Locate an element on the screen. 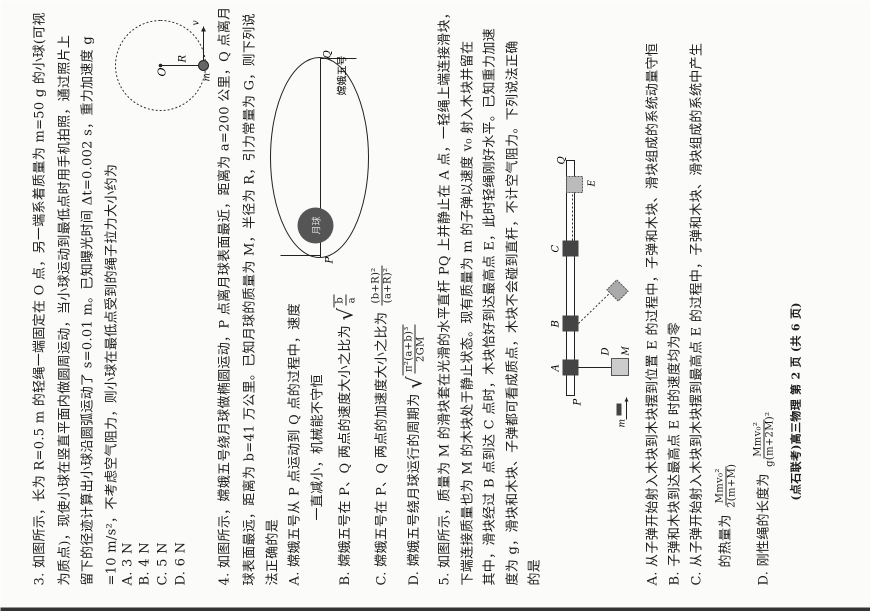 This screenshot has height=611, width=870. block-d is located at coordinates (619, 366).